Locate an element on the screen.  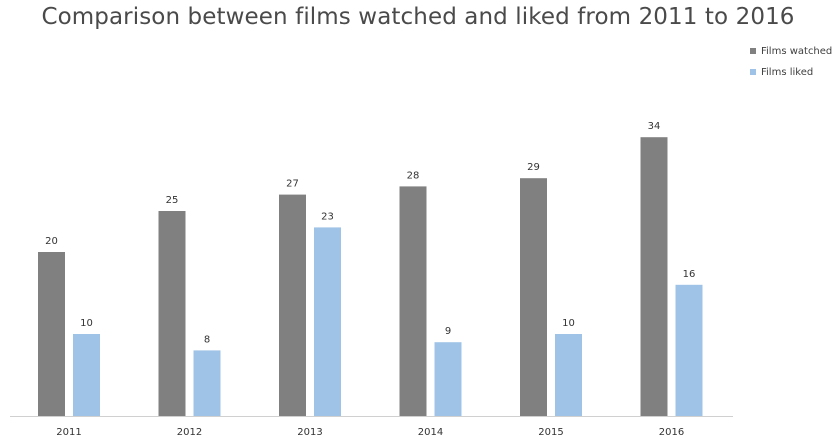
legend-label-films-watched: Films watched is located at coordinates (797, 51).